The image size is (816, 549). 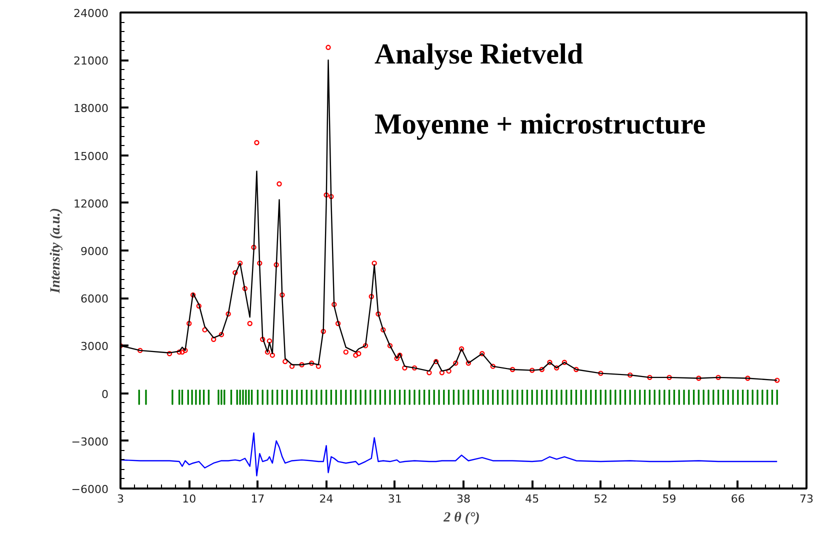 What do you see at coordinates (737, 499) in the screenshot?
I see `x-tick-label: 66` at bounding box center [737, 499].